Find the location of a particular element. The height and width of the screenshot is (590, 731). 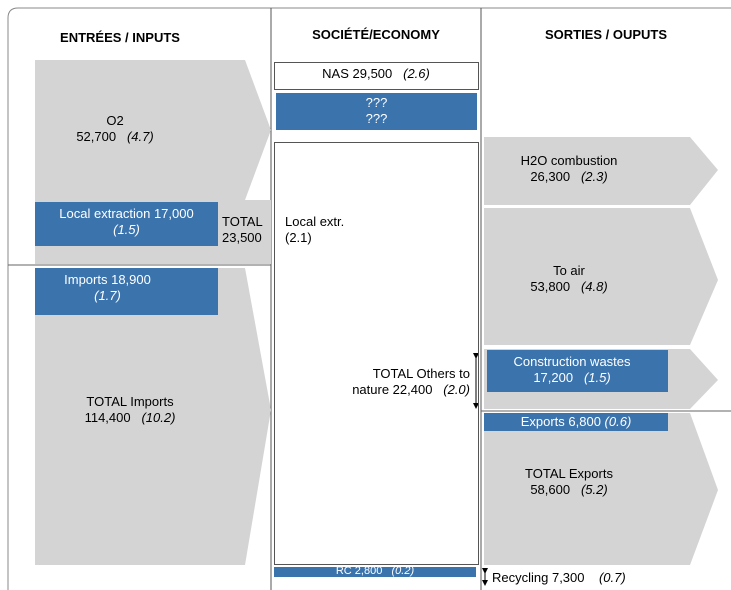

construction-box is located at coordinates (577, 371).